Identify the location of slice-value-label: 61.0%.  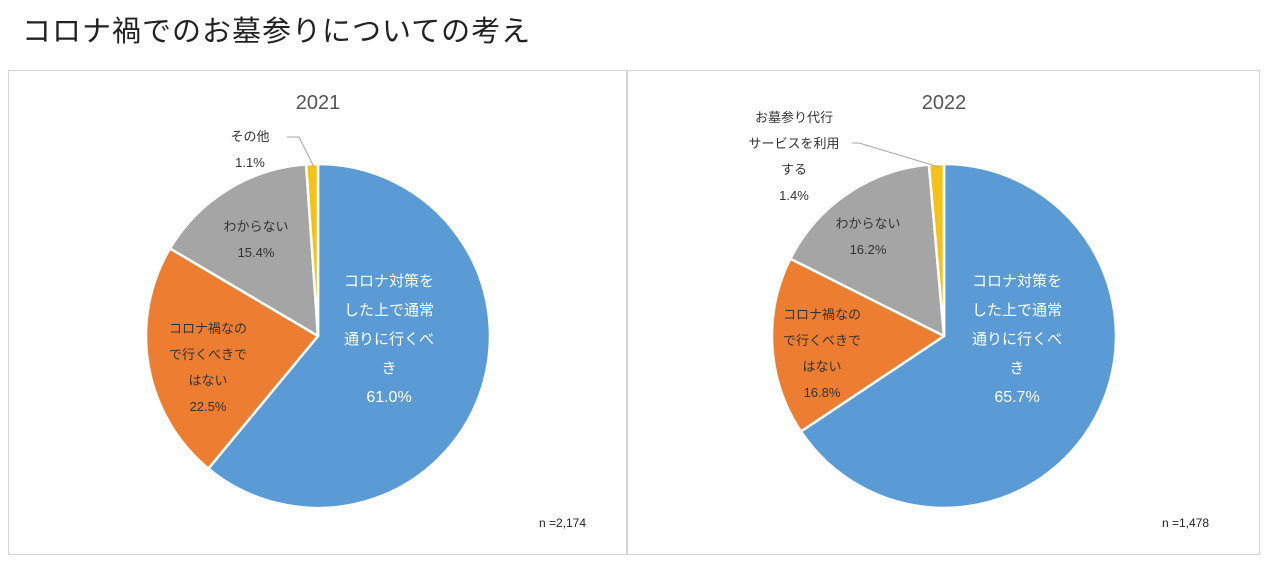
(388, 397).